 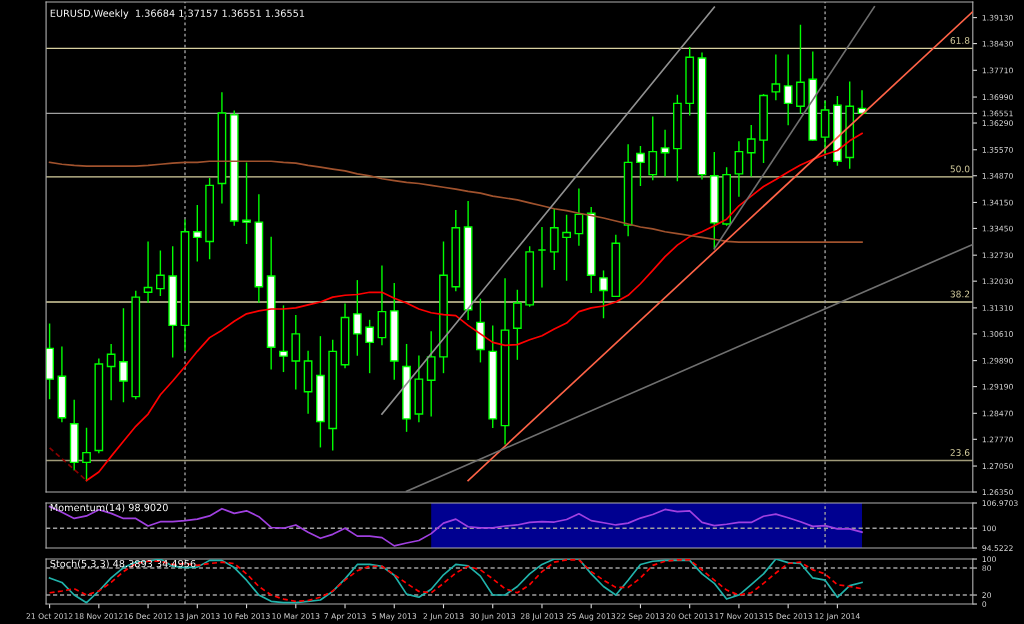 I want to click on annotation: 61.8, so click(x=960, y=40).